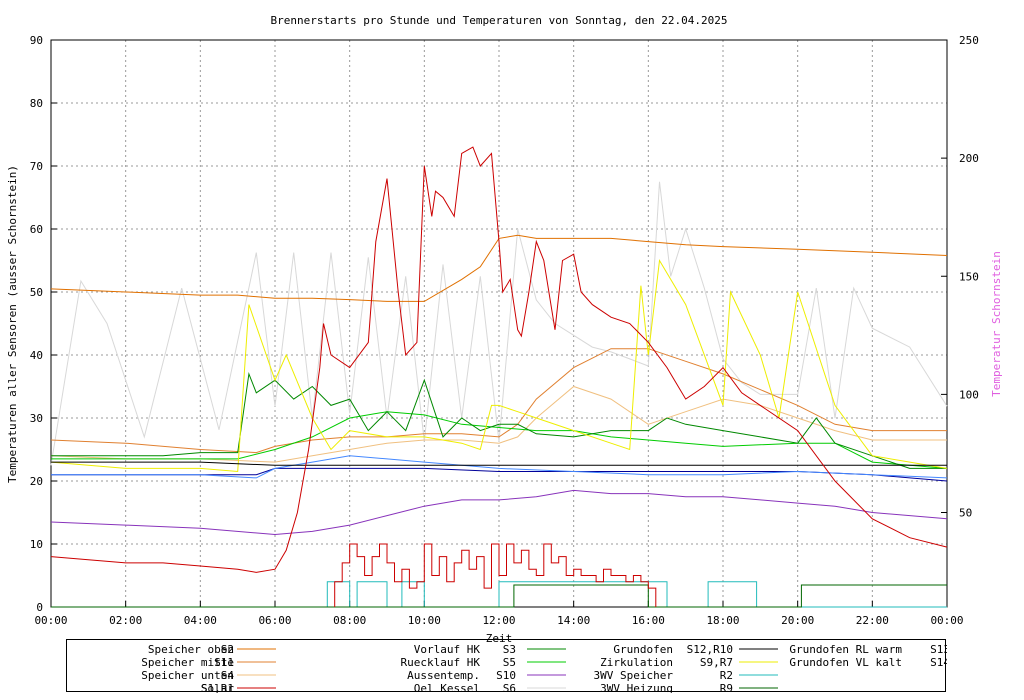 The width and height of the screenshot is (1024, 700). I want to click on y-tick-label: 30, so click(36, 418).